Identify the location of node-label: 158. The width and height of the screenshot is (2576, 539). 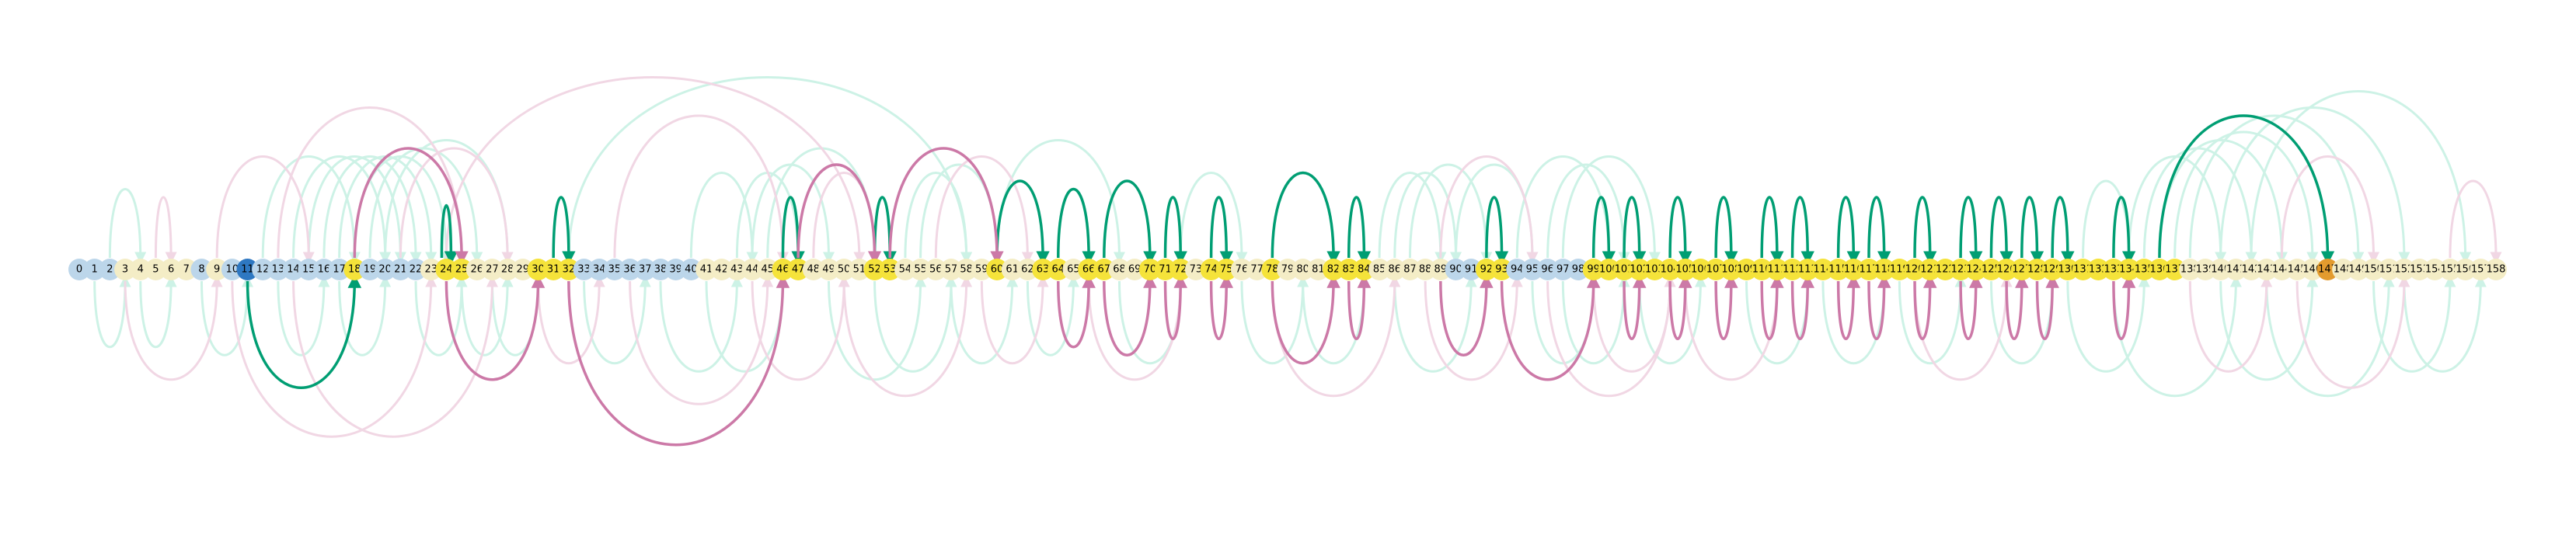
(2496, 270).